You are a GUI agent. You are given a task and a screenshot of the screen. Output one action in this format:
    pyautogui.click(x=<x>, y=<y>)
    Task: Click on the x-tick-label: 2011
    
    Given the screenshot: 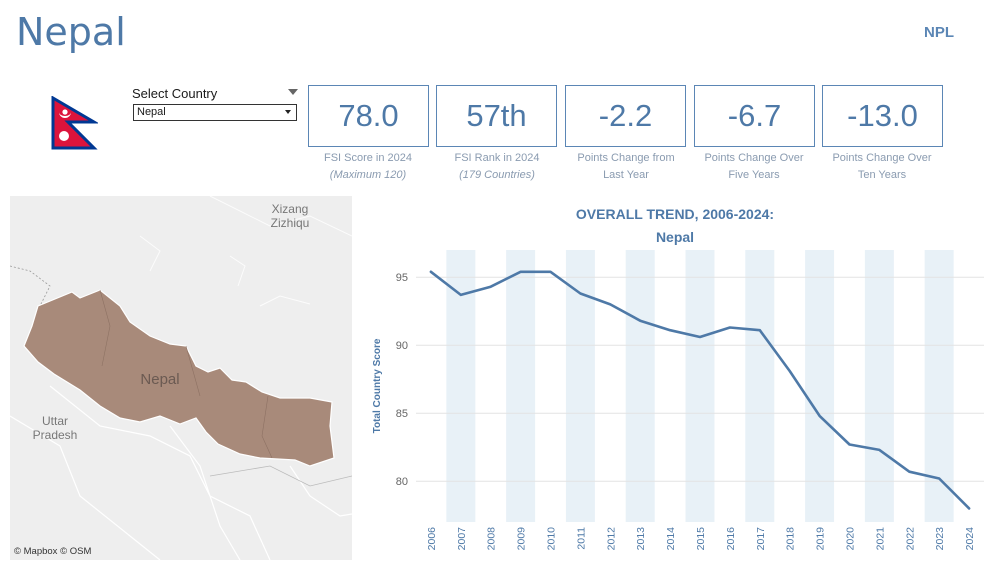 What is the action you would take?
    pyautogui.click(x=581, y=538)
    